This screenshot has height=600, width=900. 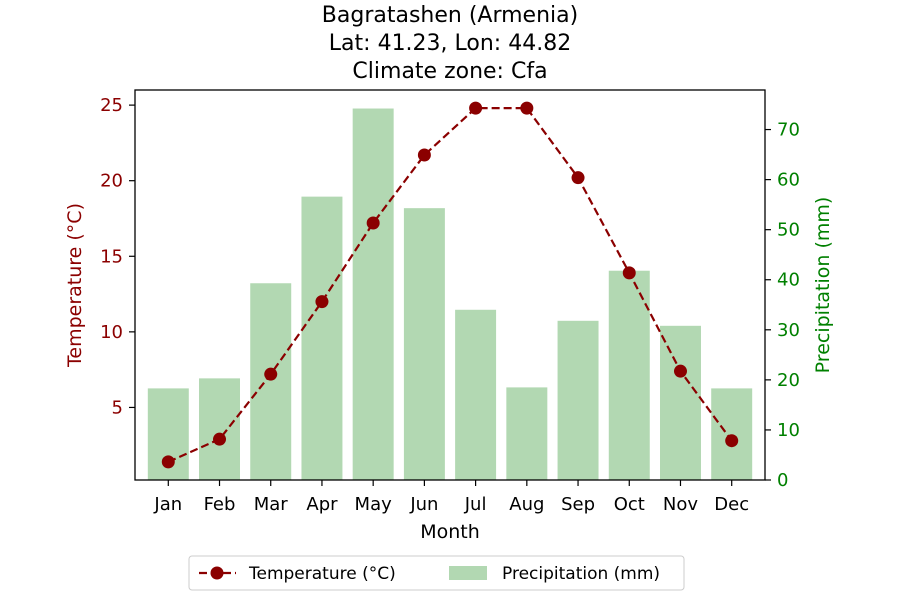 I want to click on y-axis-right: 0 10 20 30 40 50 60 70, so click(x=782, y=305).